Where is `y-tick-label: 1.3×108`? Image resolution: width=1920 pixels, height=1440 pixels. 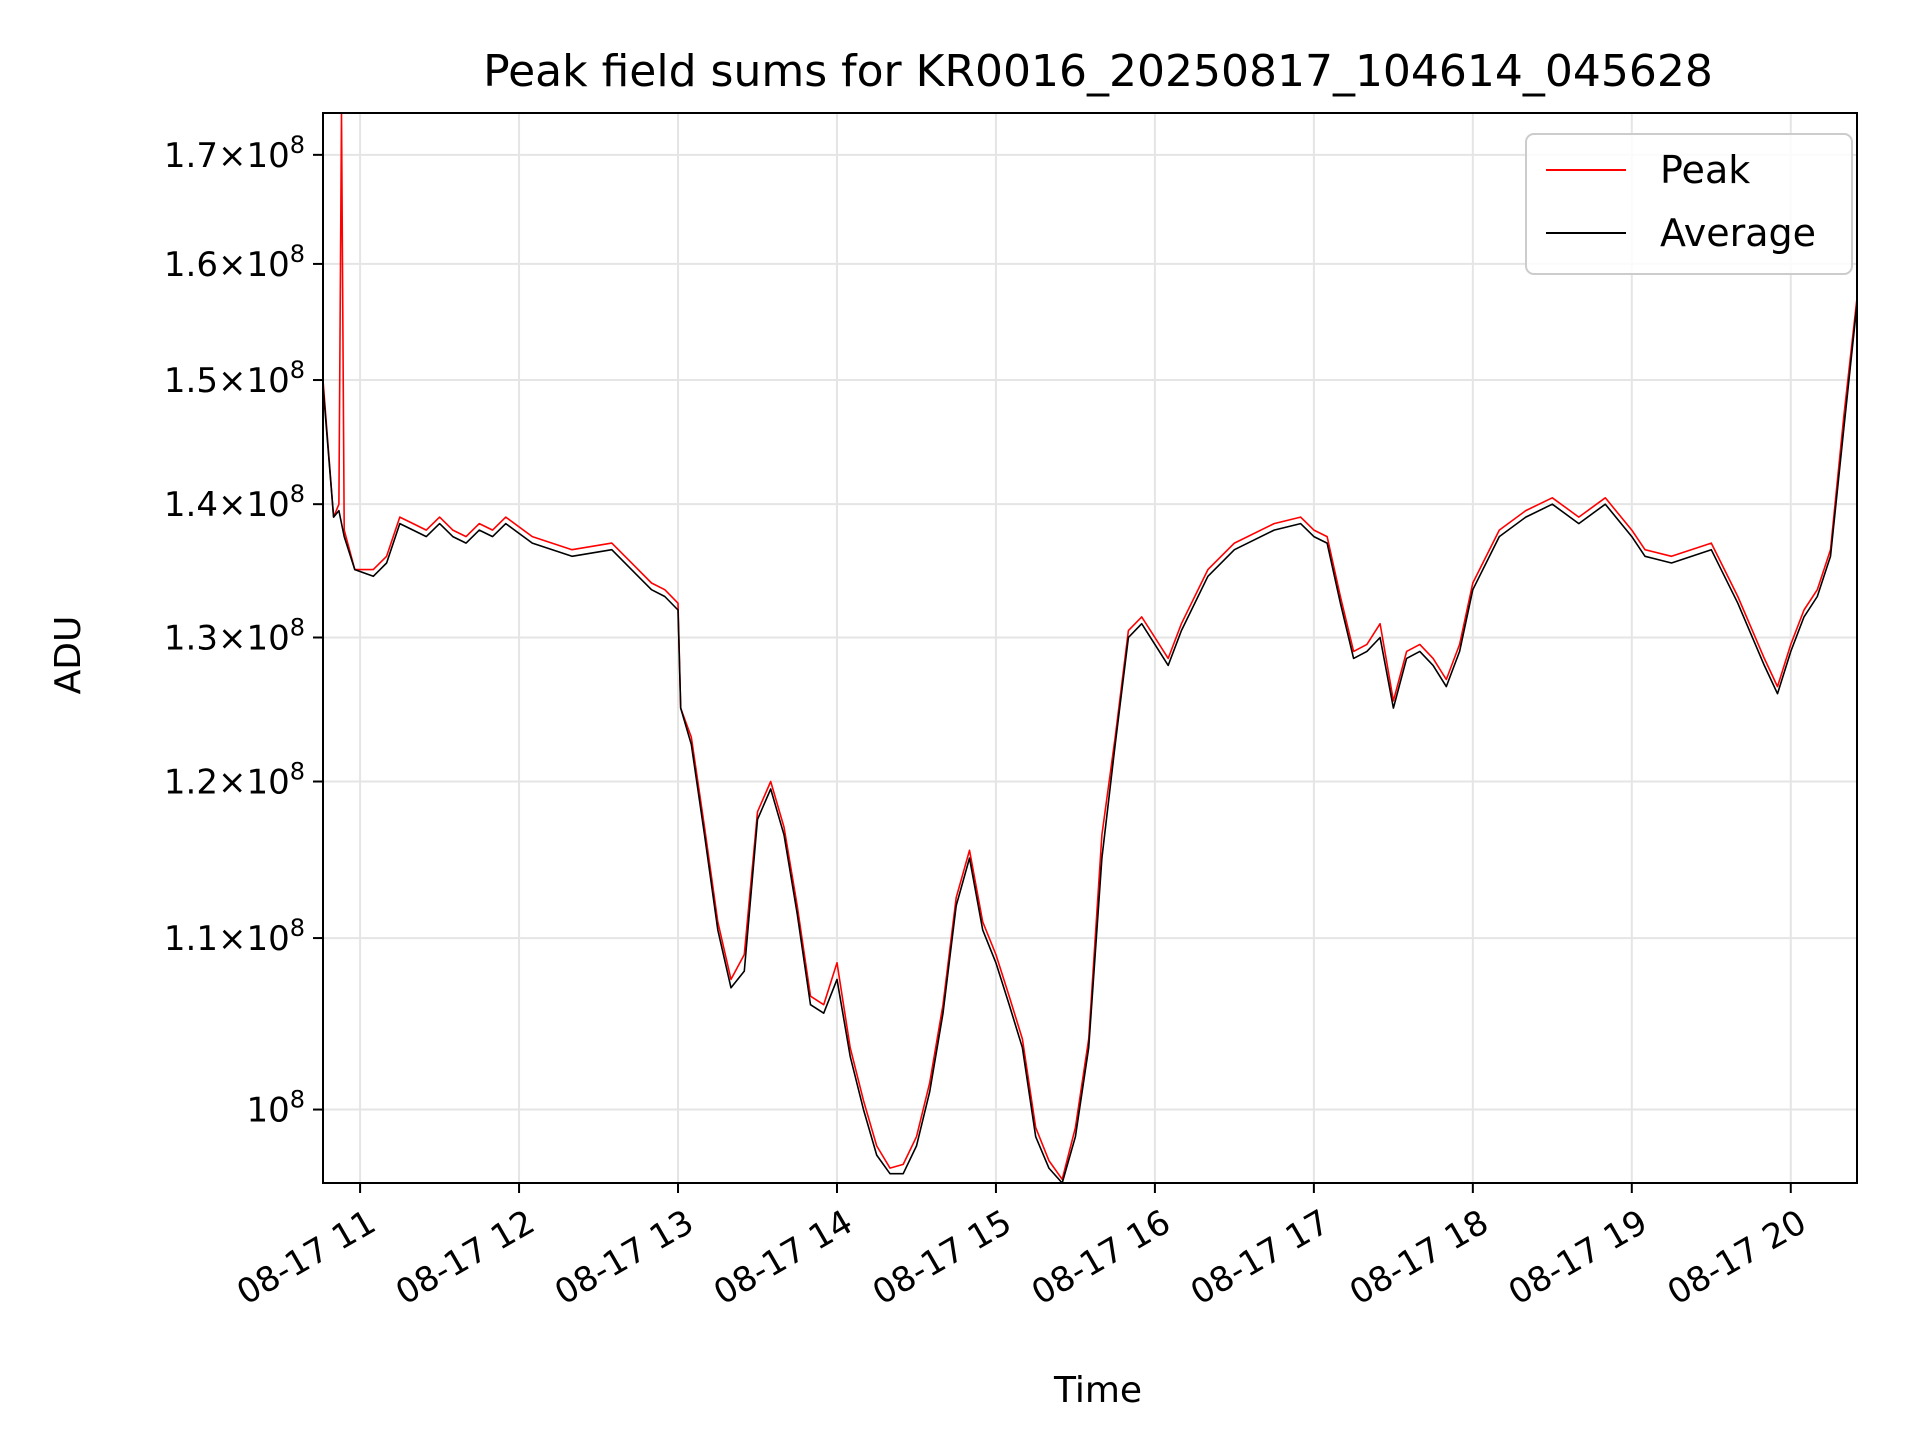 y-tick-label: 1.3×108 is located at coordinates (234, 636).